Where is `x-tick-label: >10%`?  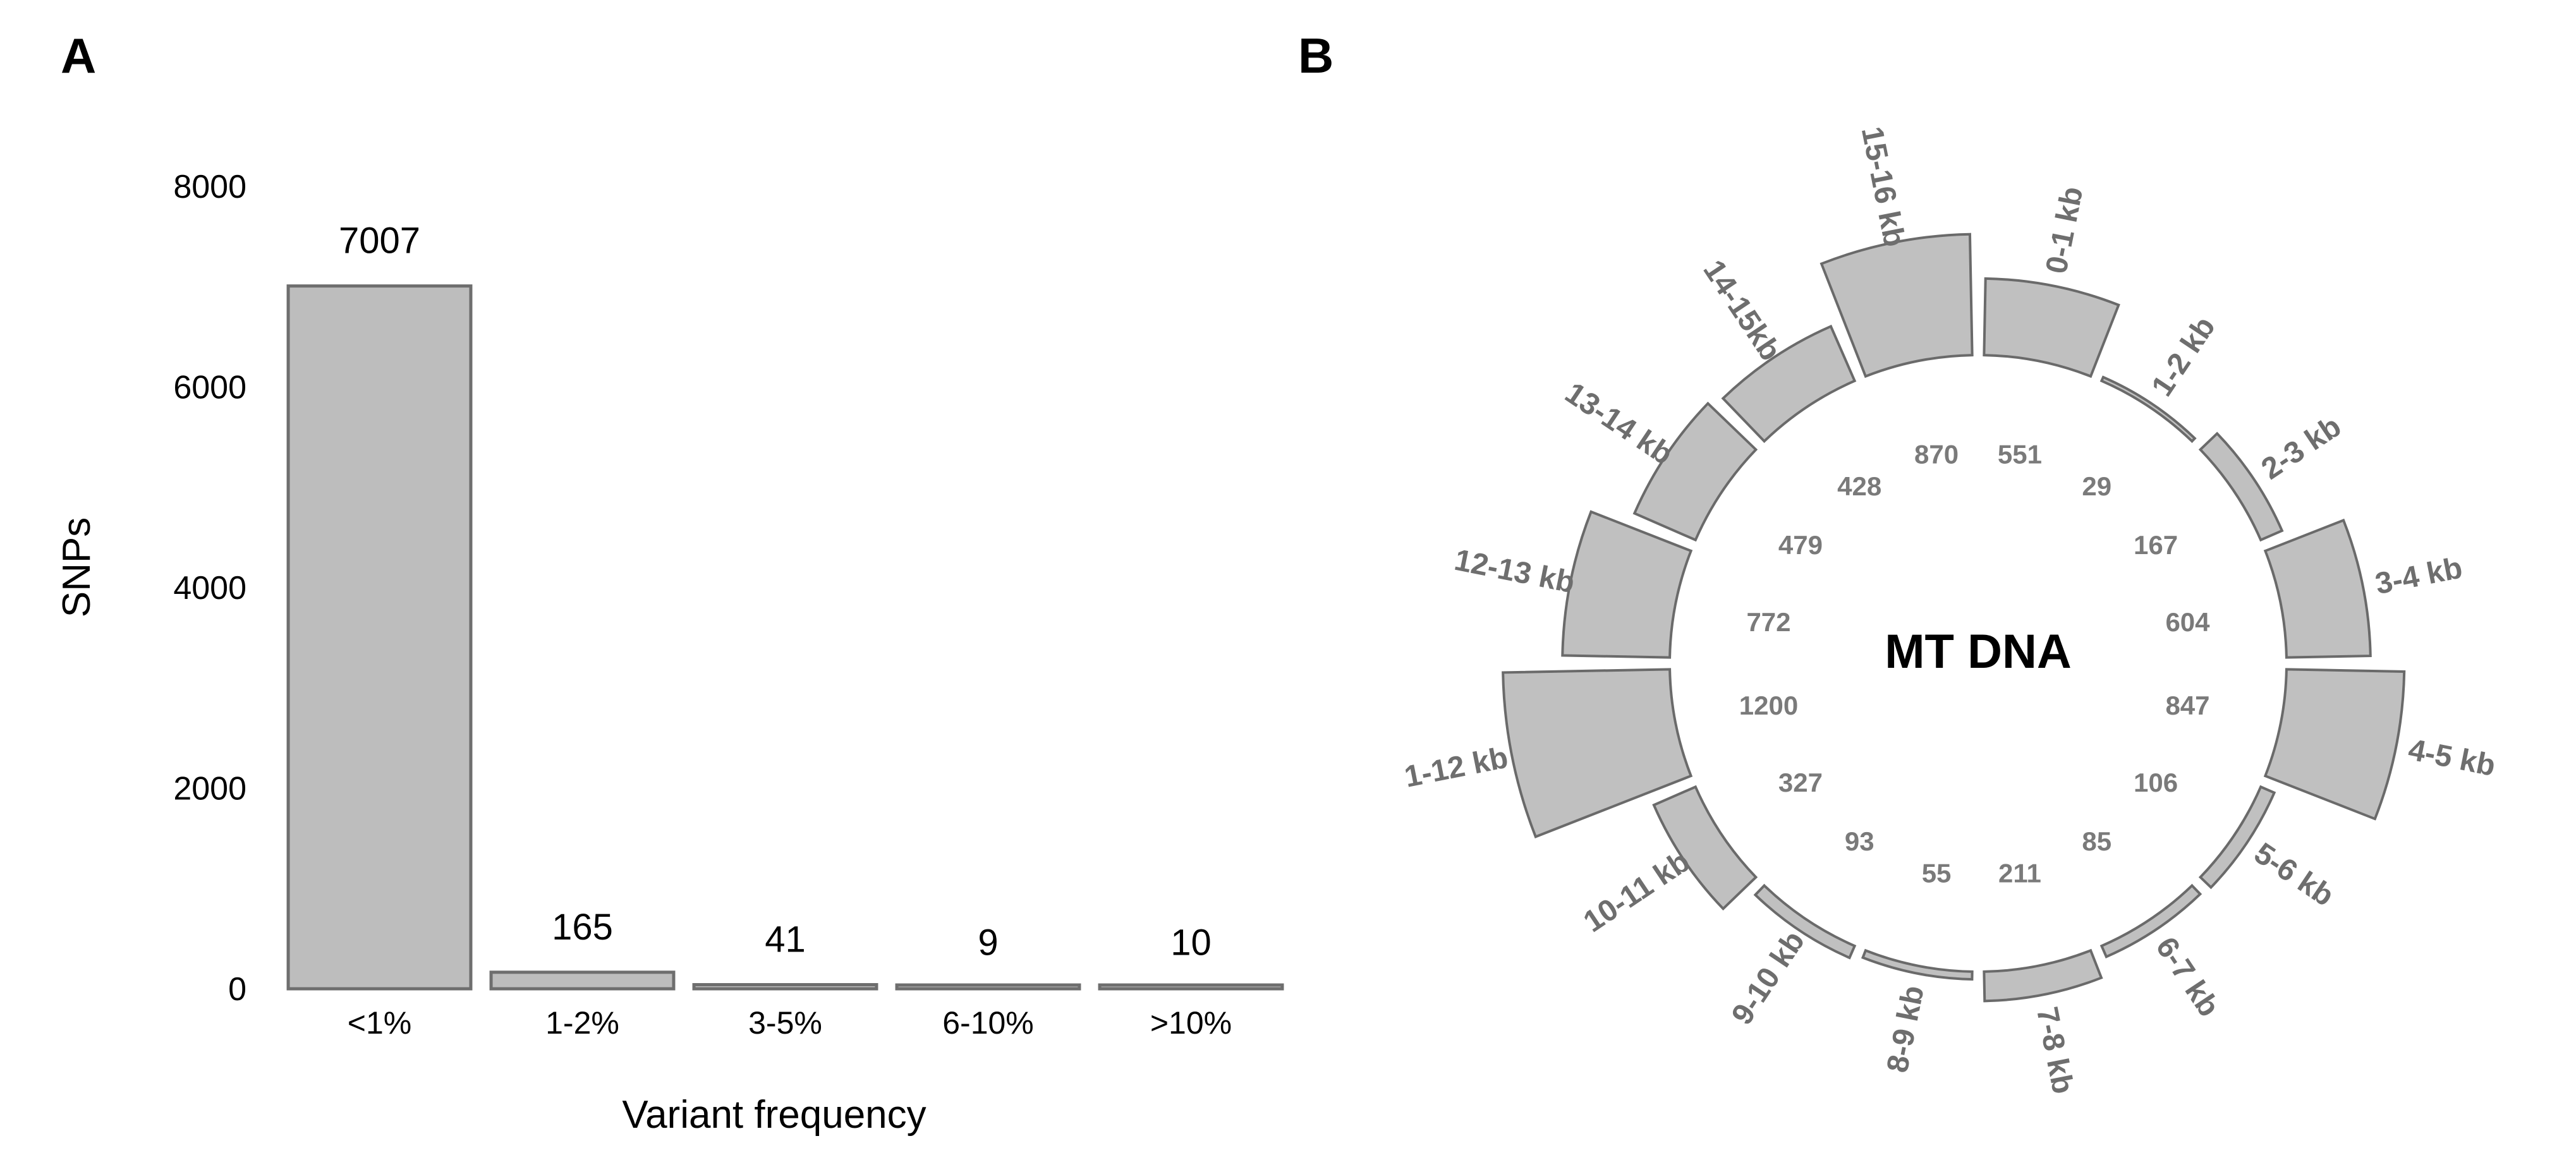 x-tick-label: >10% is located at coordinates (1191, 1023).